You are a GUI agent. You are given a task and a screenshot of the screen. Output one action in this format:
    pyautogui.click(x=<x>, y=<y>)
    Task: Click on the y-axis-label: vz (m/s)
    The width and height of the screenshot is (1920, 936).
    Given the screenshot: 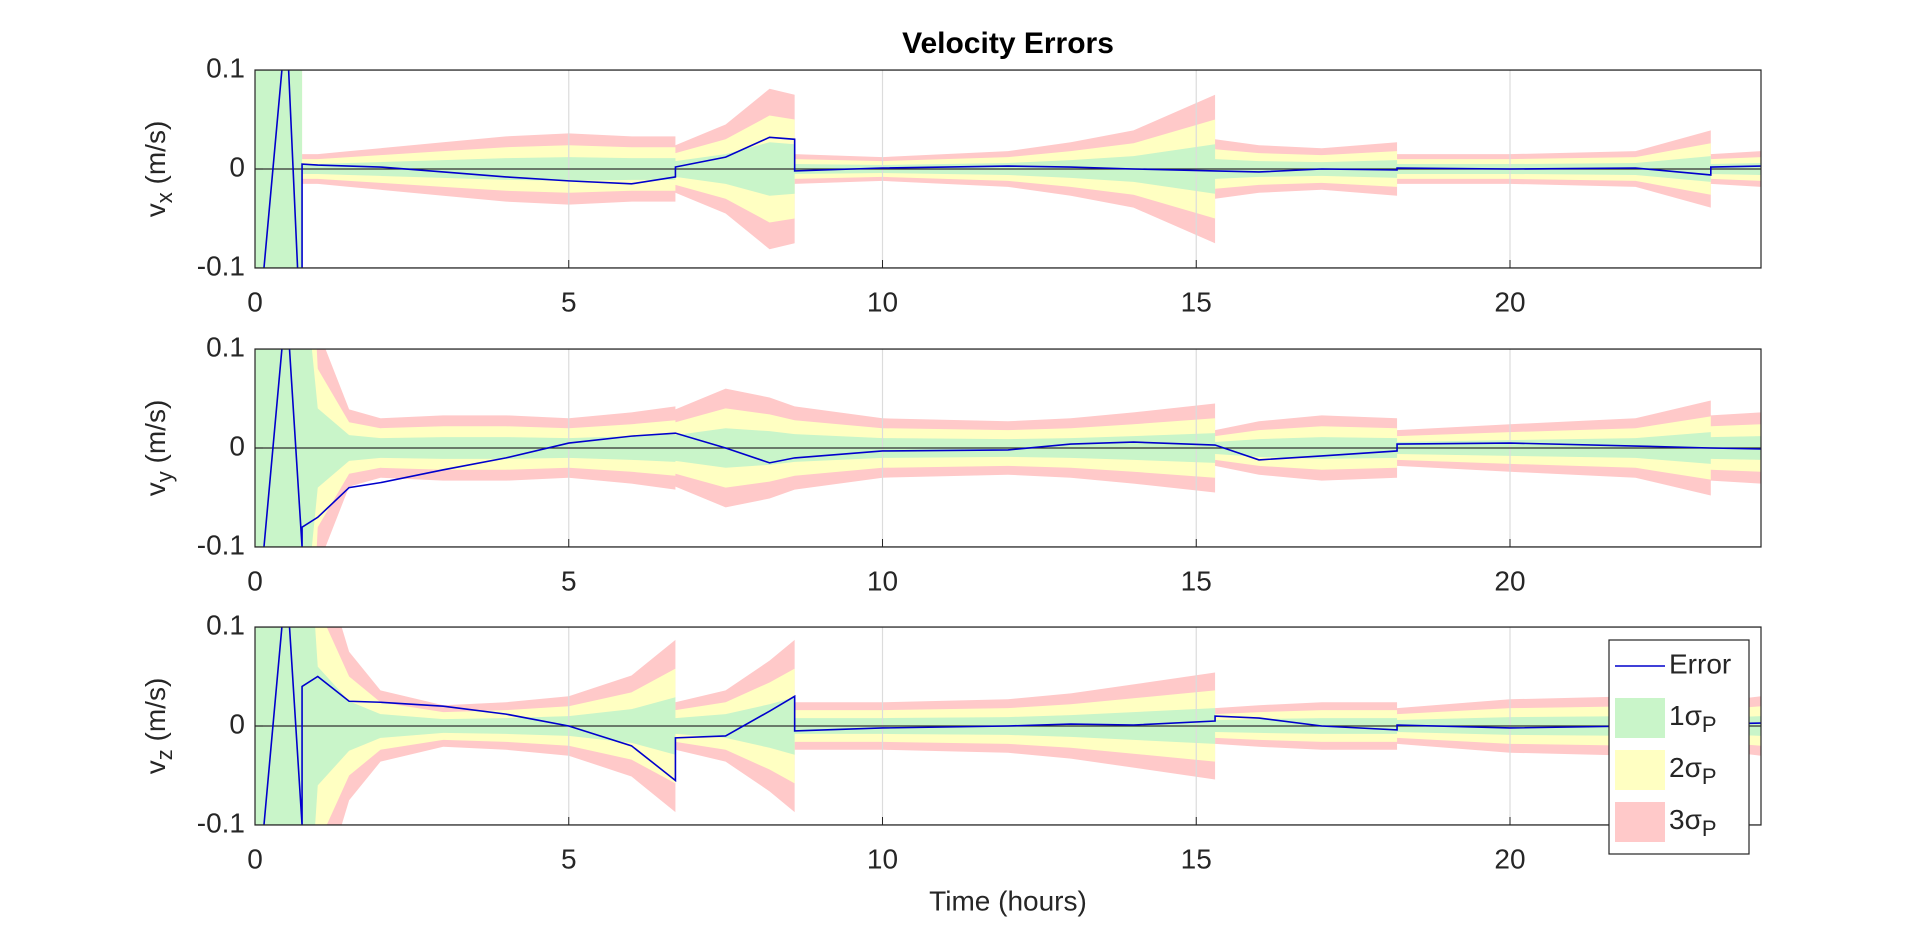 What is the action you would take?
    pyautogui.click(x=158, y=726)
    